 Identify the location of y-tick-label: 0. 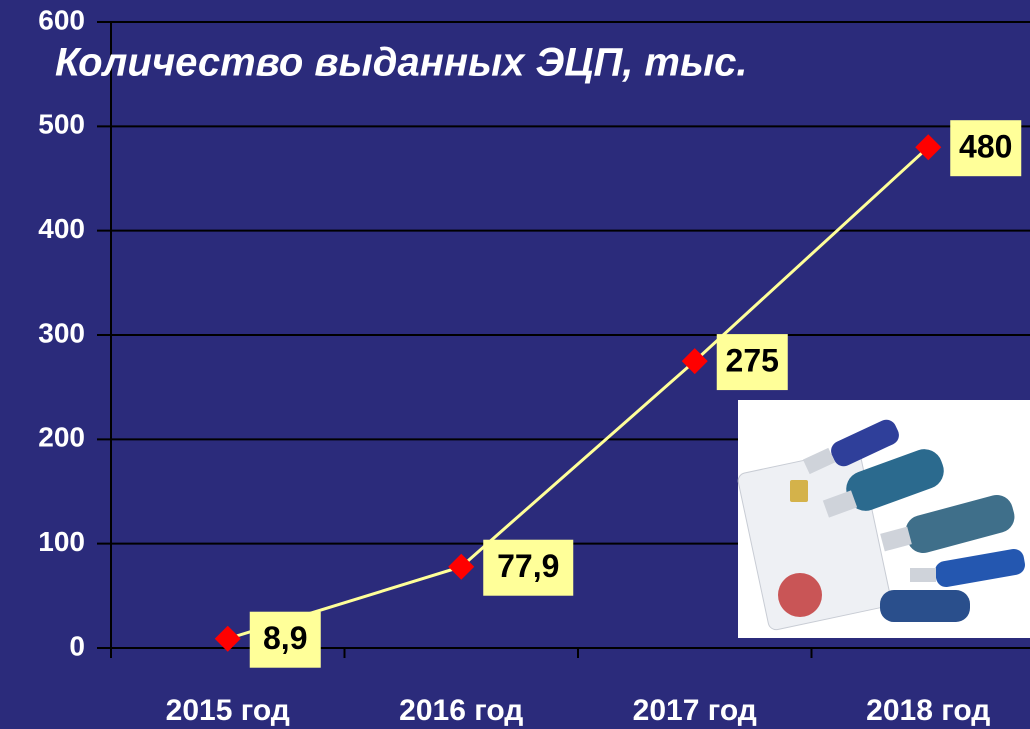
(77, 645).